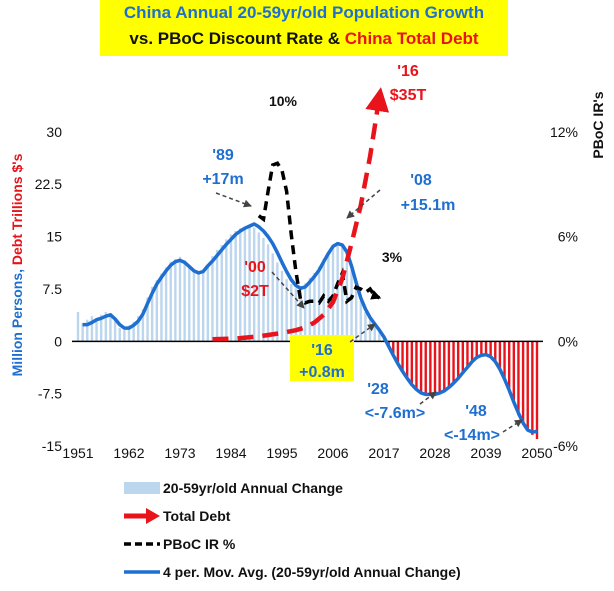 Image resolution: width=614 pixels, height=591 pixels. What do you see at coordinates (428, 398) in the screenshot?
I see `annotation-28-arrow` at bounding box center [428, 398].